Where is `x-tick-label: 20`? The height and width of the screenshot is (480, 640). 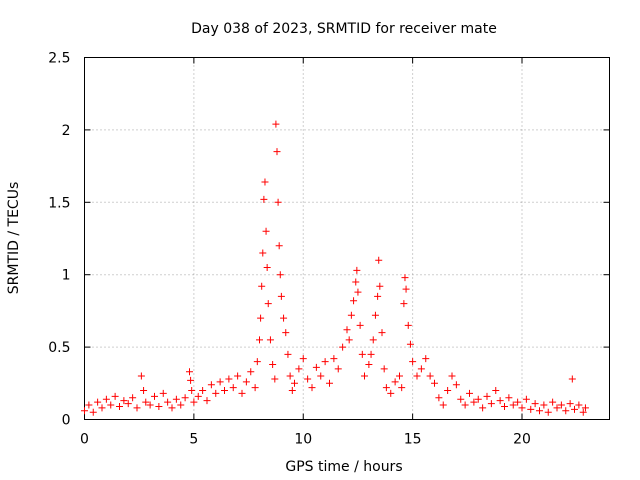 x-tick-label: 20 is located at coordinates (522, 440).